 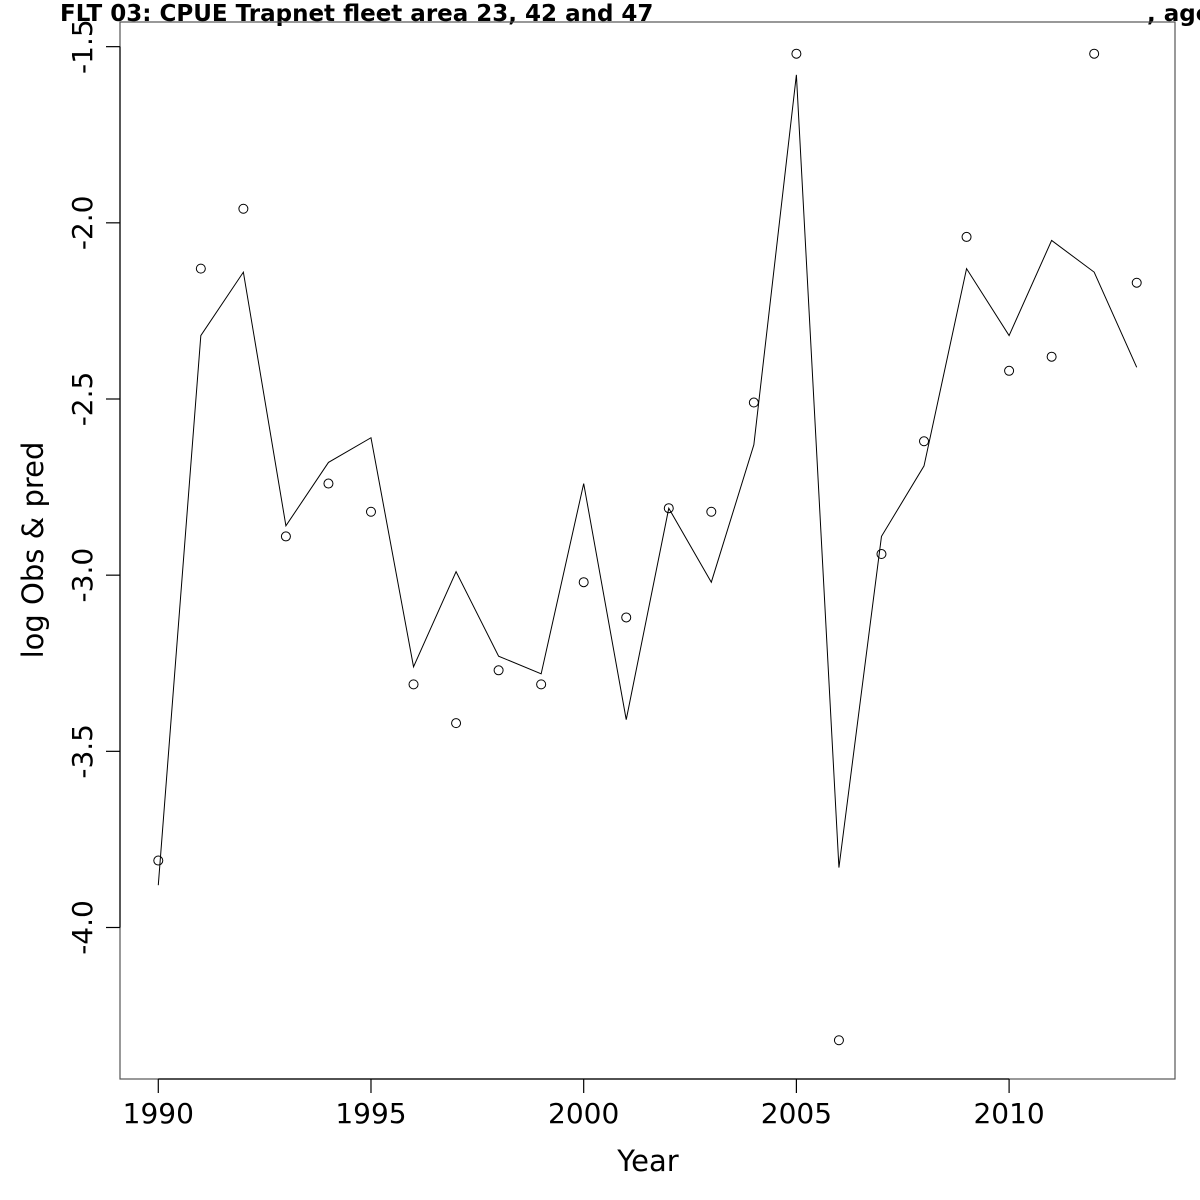 What do you see at coordinates (370, 1113) in the screenshot?
I see `x-tick-label: 1995` at bounding box center [370, 1113].